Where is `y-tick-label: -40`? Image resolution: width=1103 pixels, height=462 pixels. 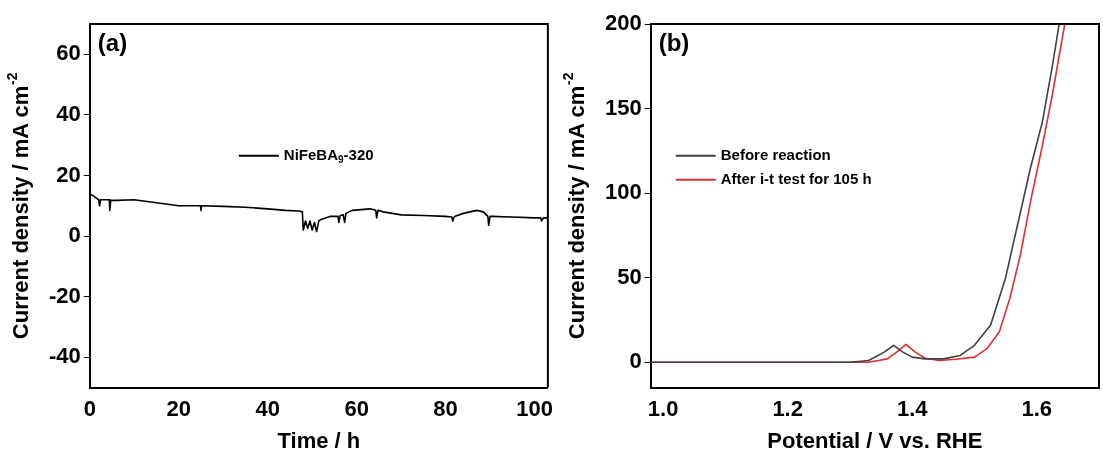
y-tick-label: -40 is located at coordinates (65, 356).